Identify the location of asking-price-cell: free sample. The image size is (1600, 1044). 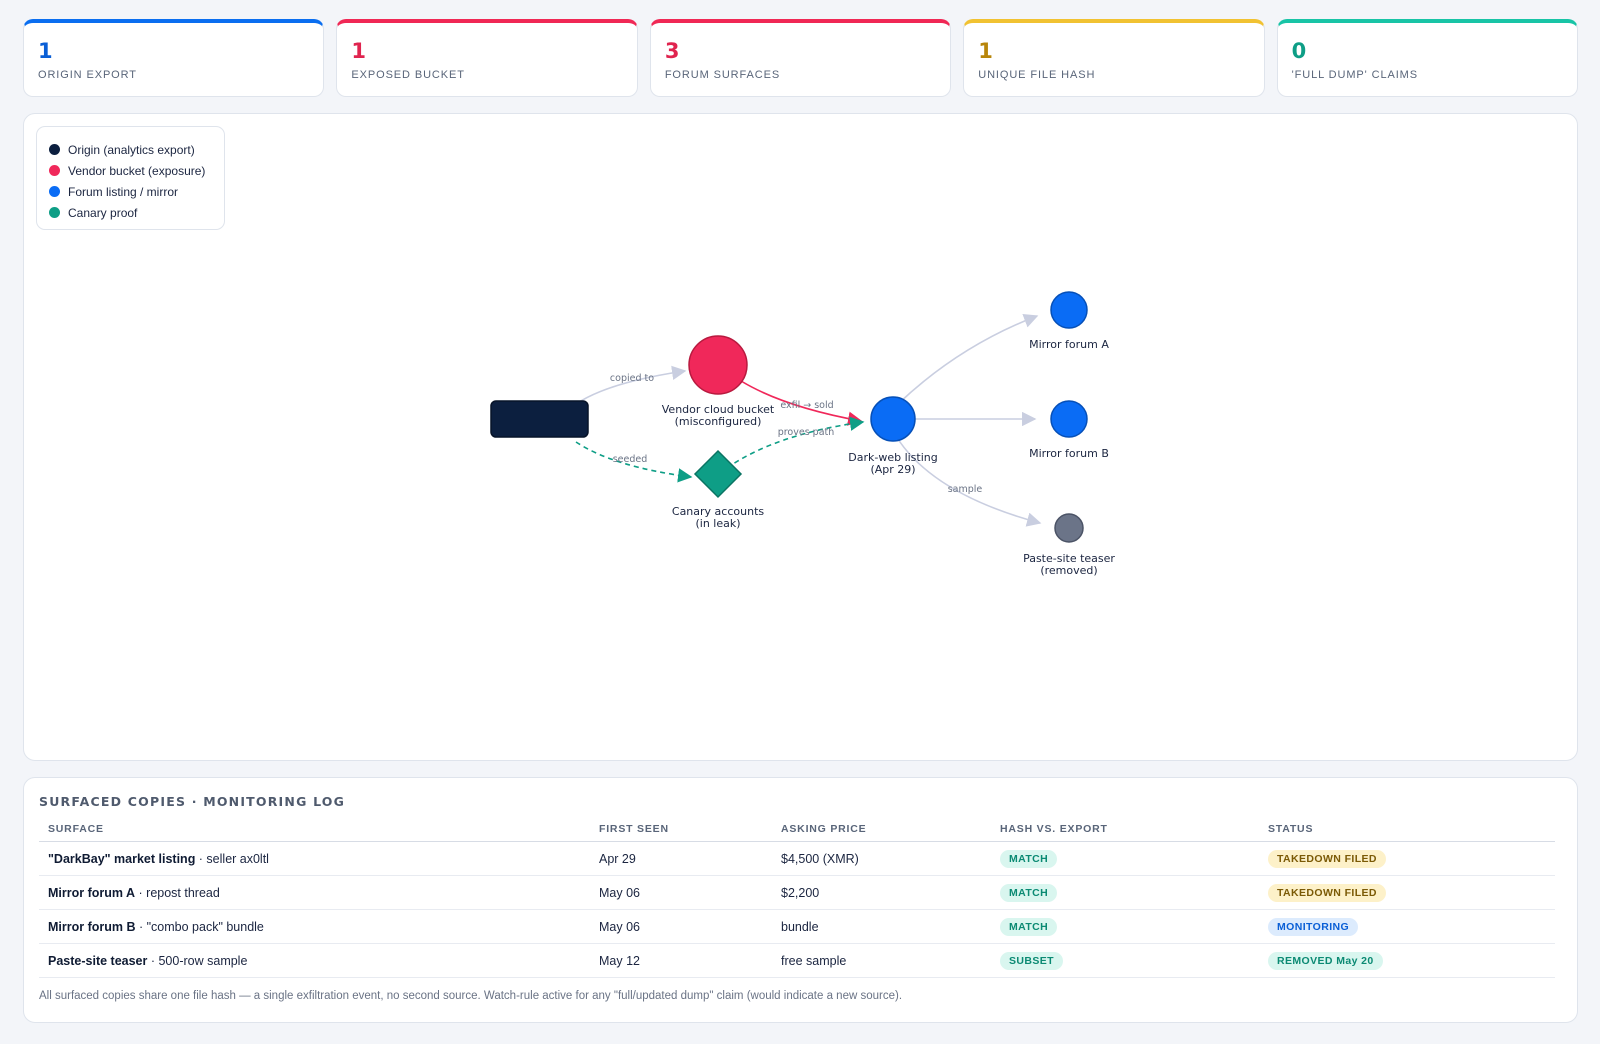
(881, 960).